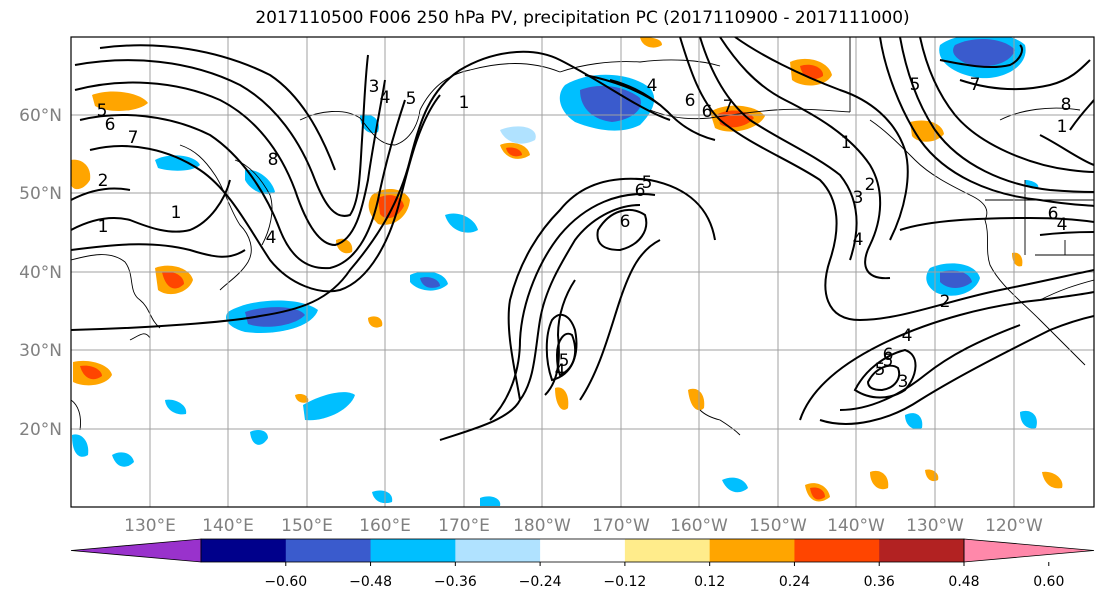 The image size is (1105, 601). What do you see at coordinates (40, 194) in the screenshot?
I see `latitude-label: 50°N` at bounding box center [40, 194].